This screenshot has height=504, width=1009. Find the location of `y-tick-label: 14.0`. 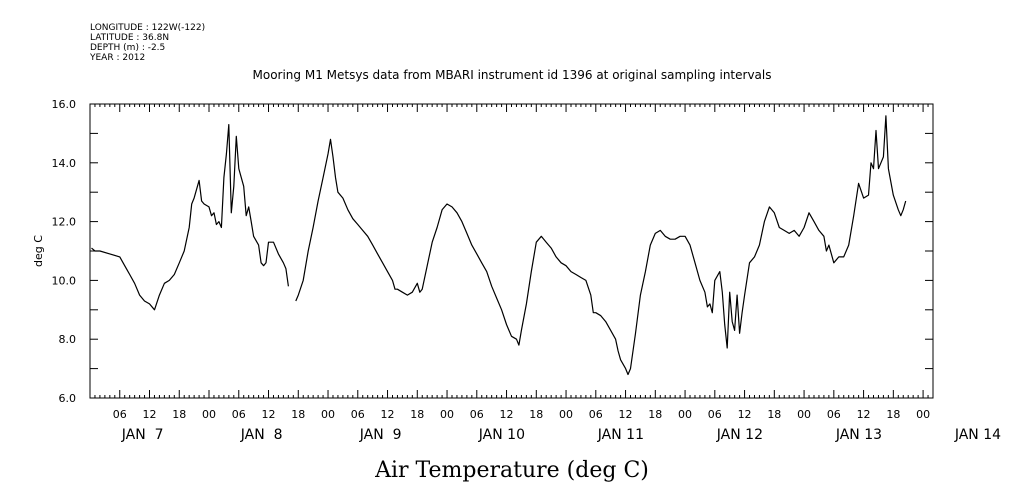

y-tick-label: 14.0 is located at coordinates (64, 163).